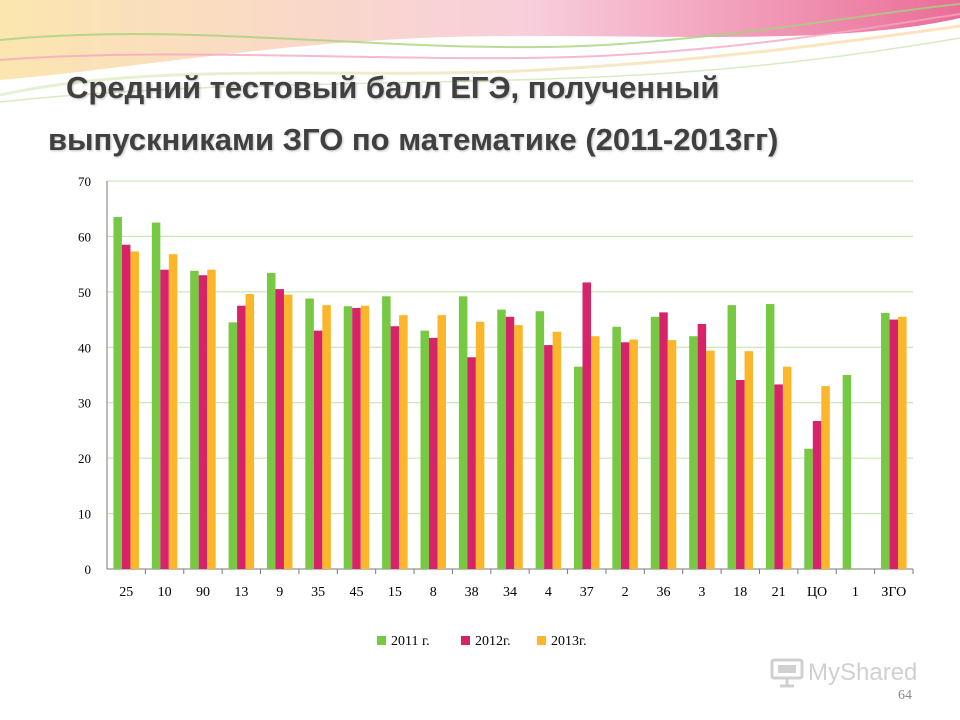 The height and width of the screenshot is (720, 960). What do you see at coordinates (88, 569) in the screenshot?
I see `y-tick-label: 0` at bounding box center [88, 569].